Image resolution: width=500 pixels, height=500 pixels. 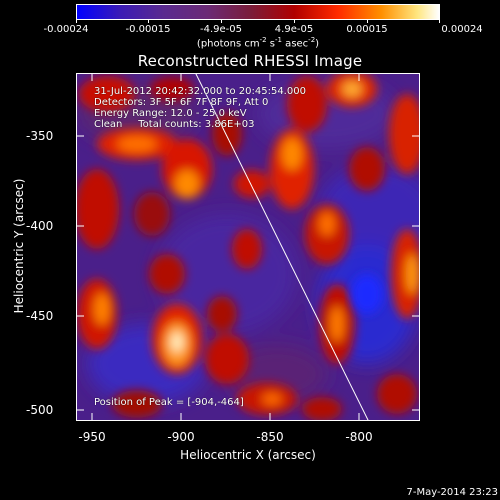 I want to click on units-text: (photons cm, so click(x=228, y=44).